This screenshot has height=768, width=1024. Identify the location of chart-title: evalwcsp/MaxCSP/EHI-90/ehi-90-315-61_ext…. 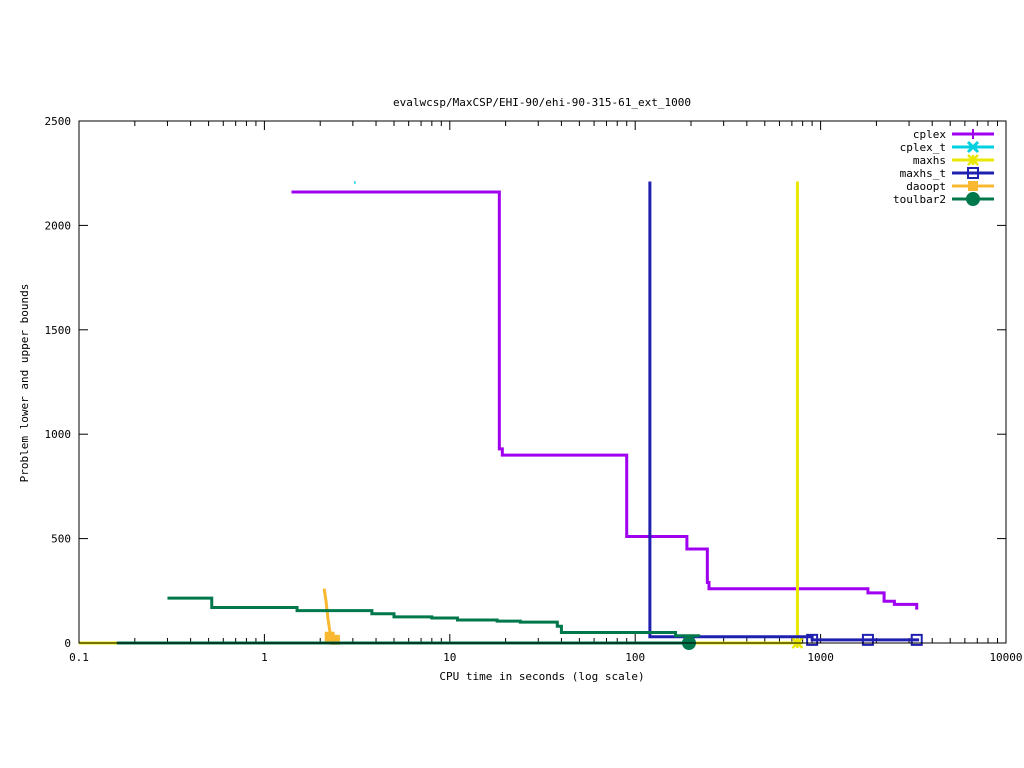
(542, 102).